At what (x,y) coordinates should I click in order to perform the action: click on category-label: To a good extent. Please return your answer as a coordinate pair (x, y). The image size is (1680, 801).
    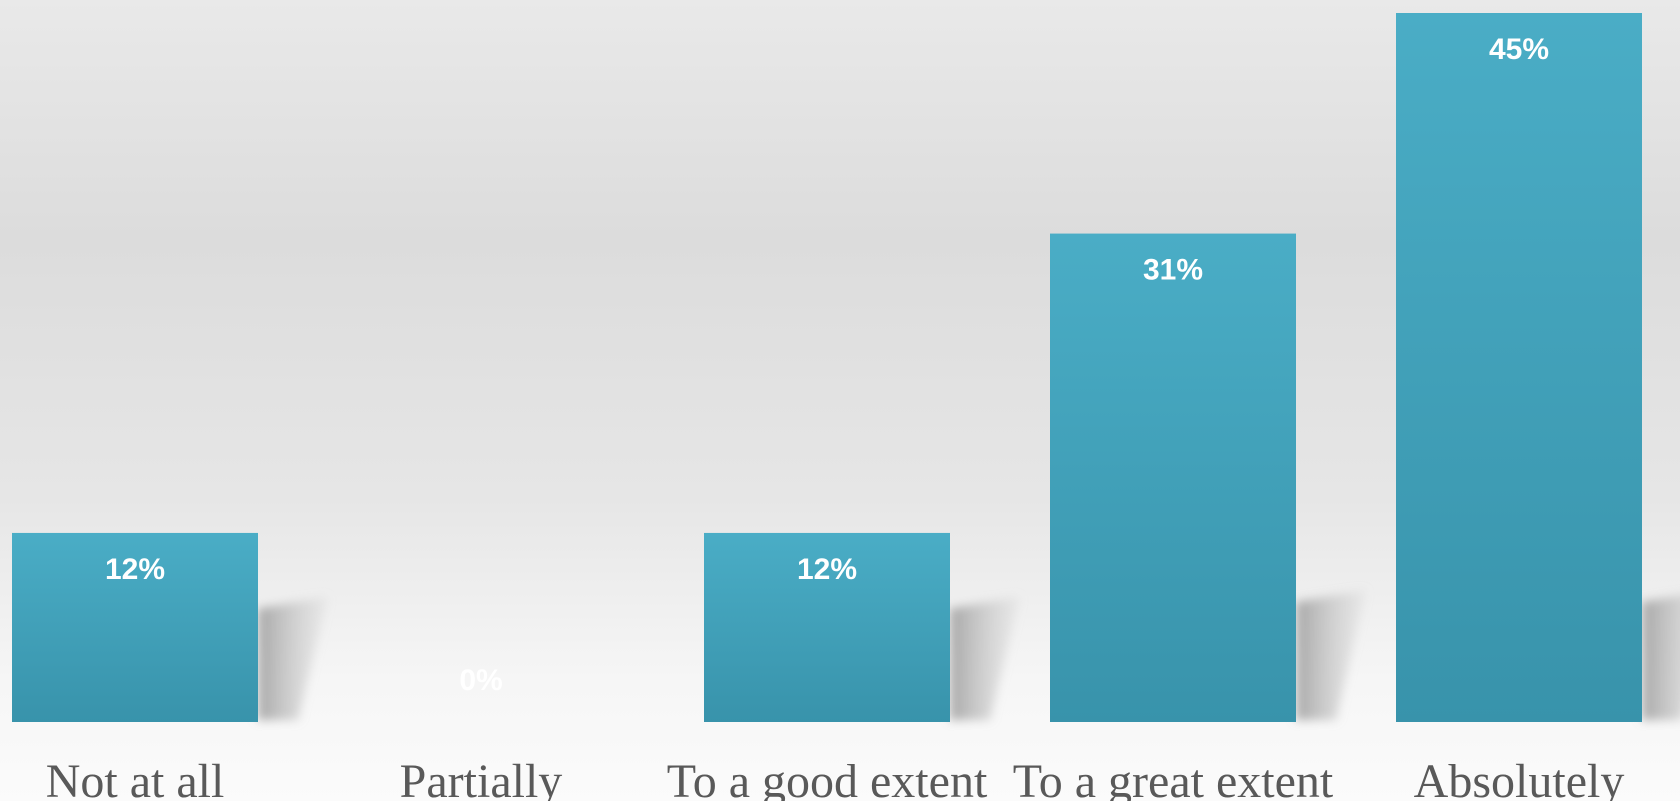
    Looking at the image, I should click on (827, 778).